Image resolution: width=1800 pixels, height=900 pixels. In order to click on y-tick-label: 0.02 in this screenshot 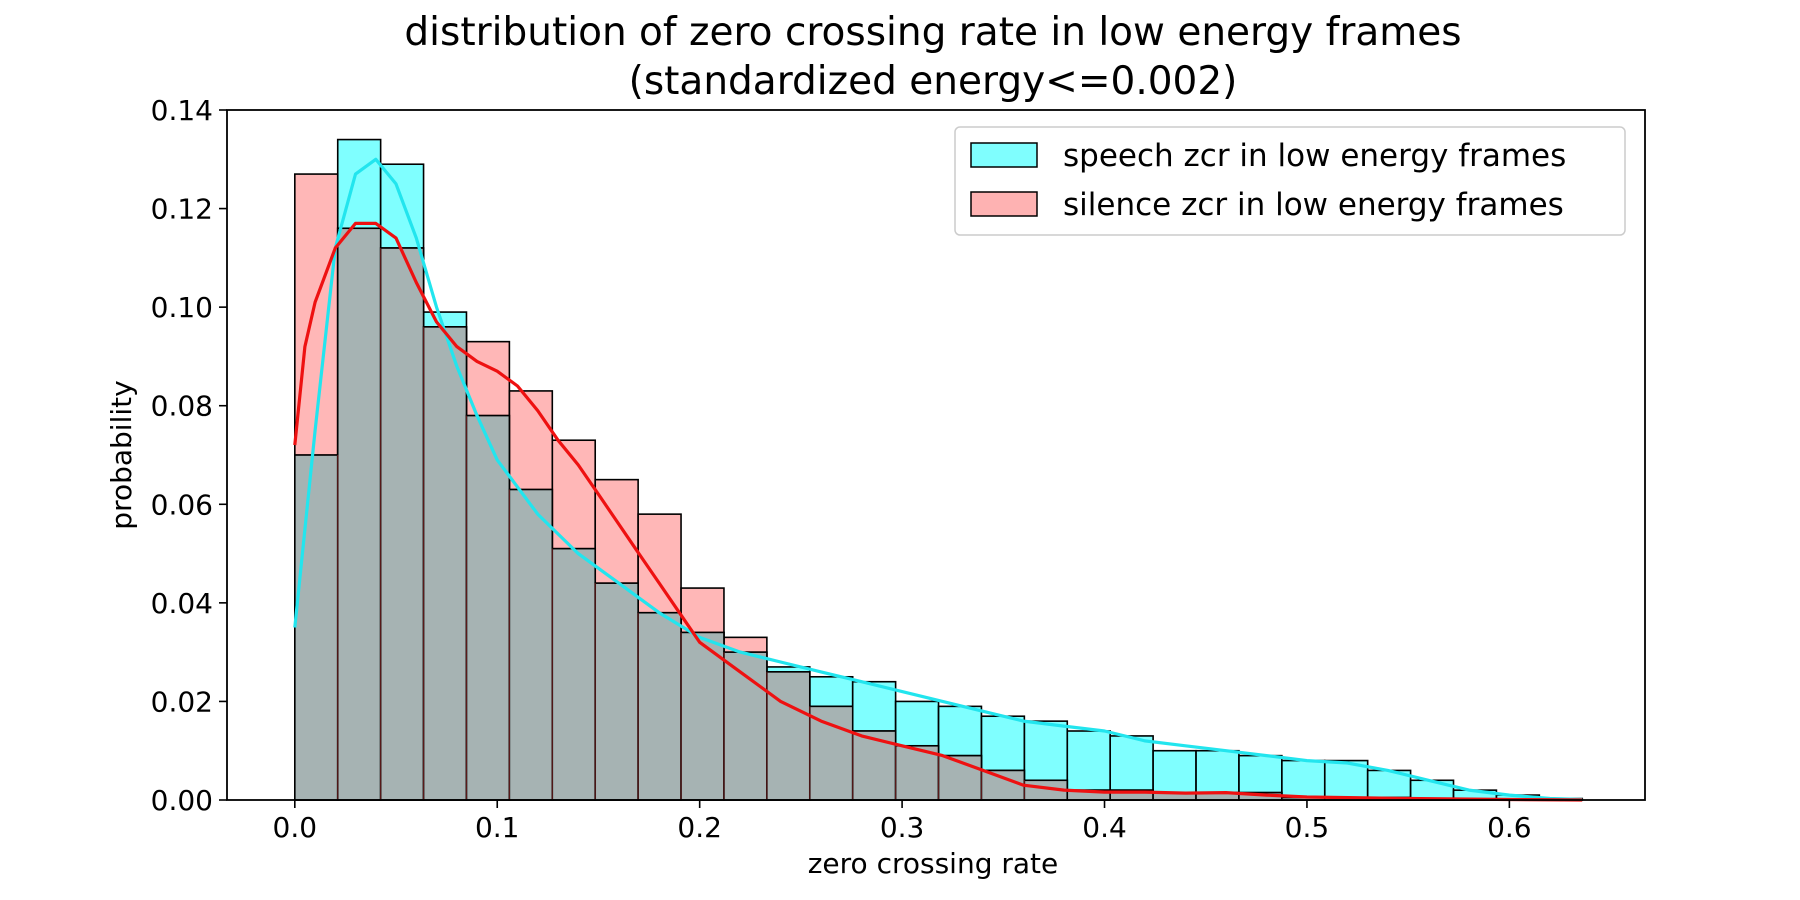, I will do `click(182, 701)`.